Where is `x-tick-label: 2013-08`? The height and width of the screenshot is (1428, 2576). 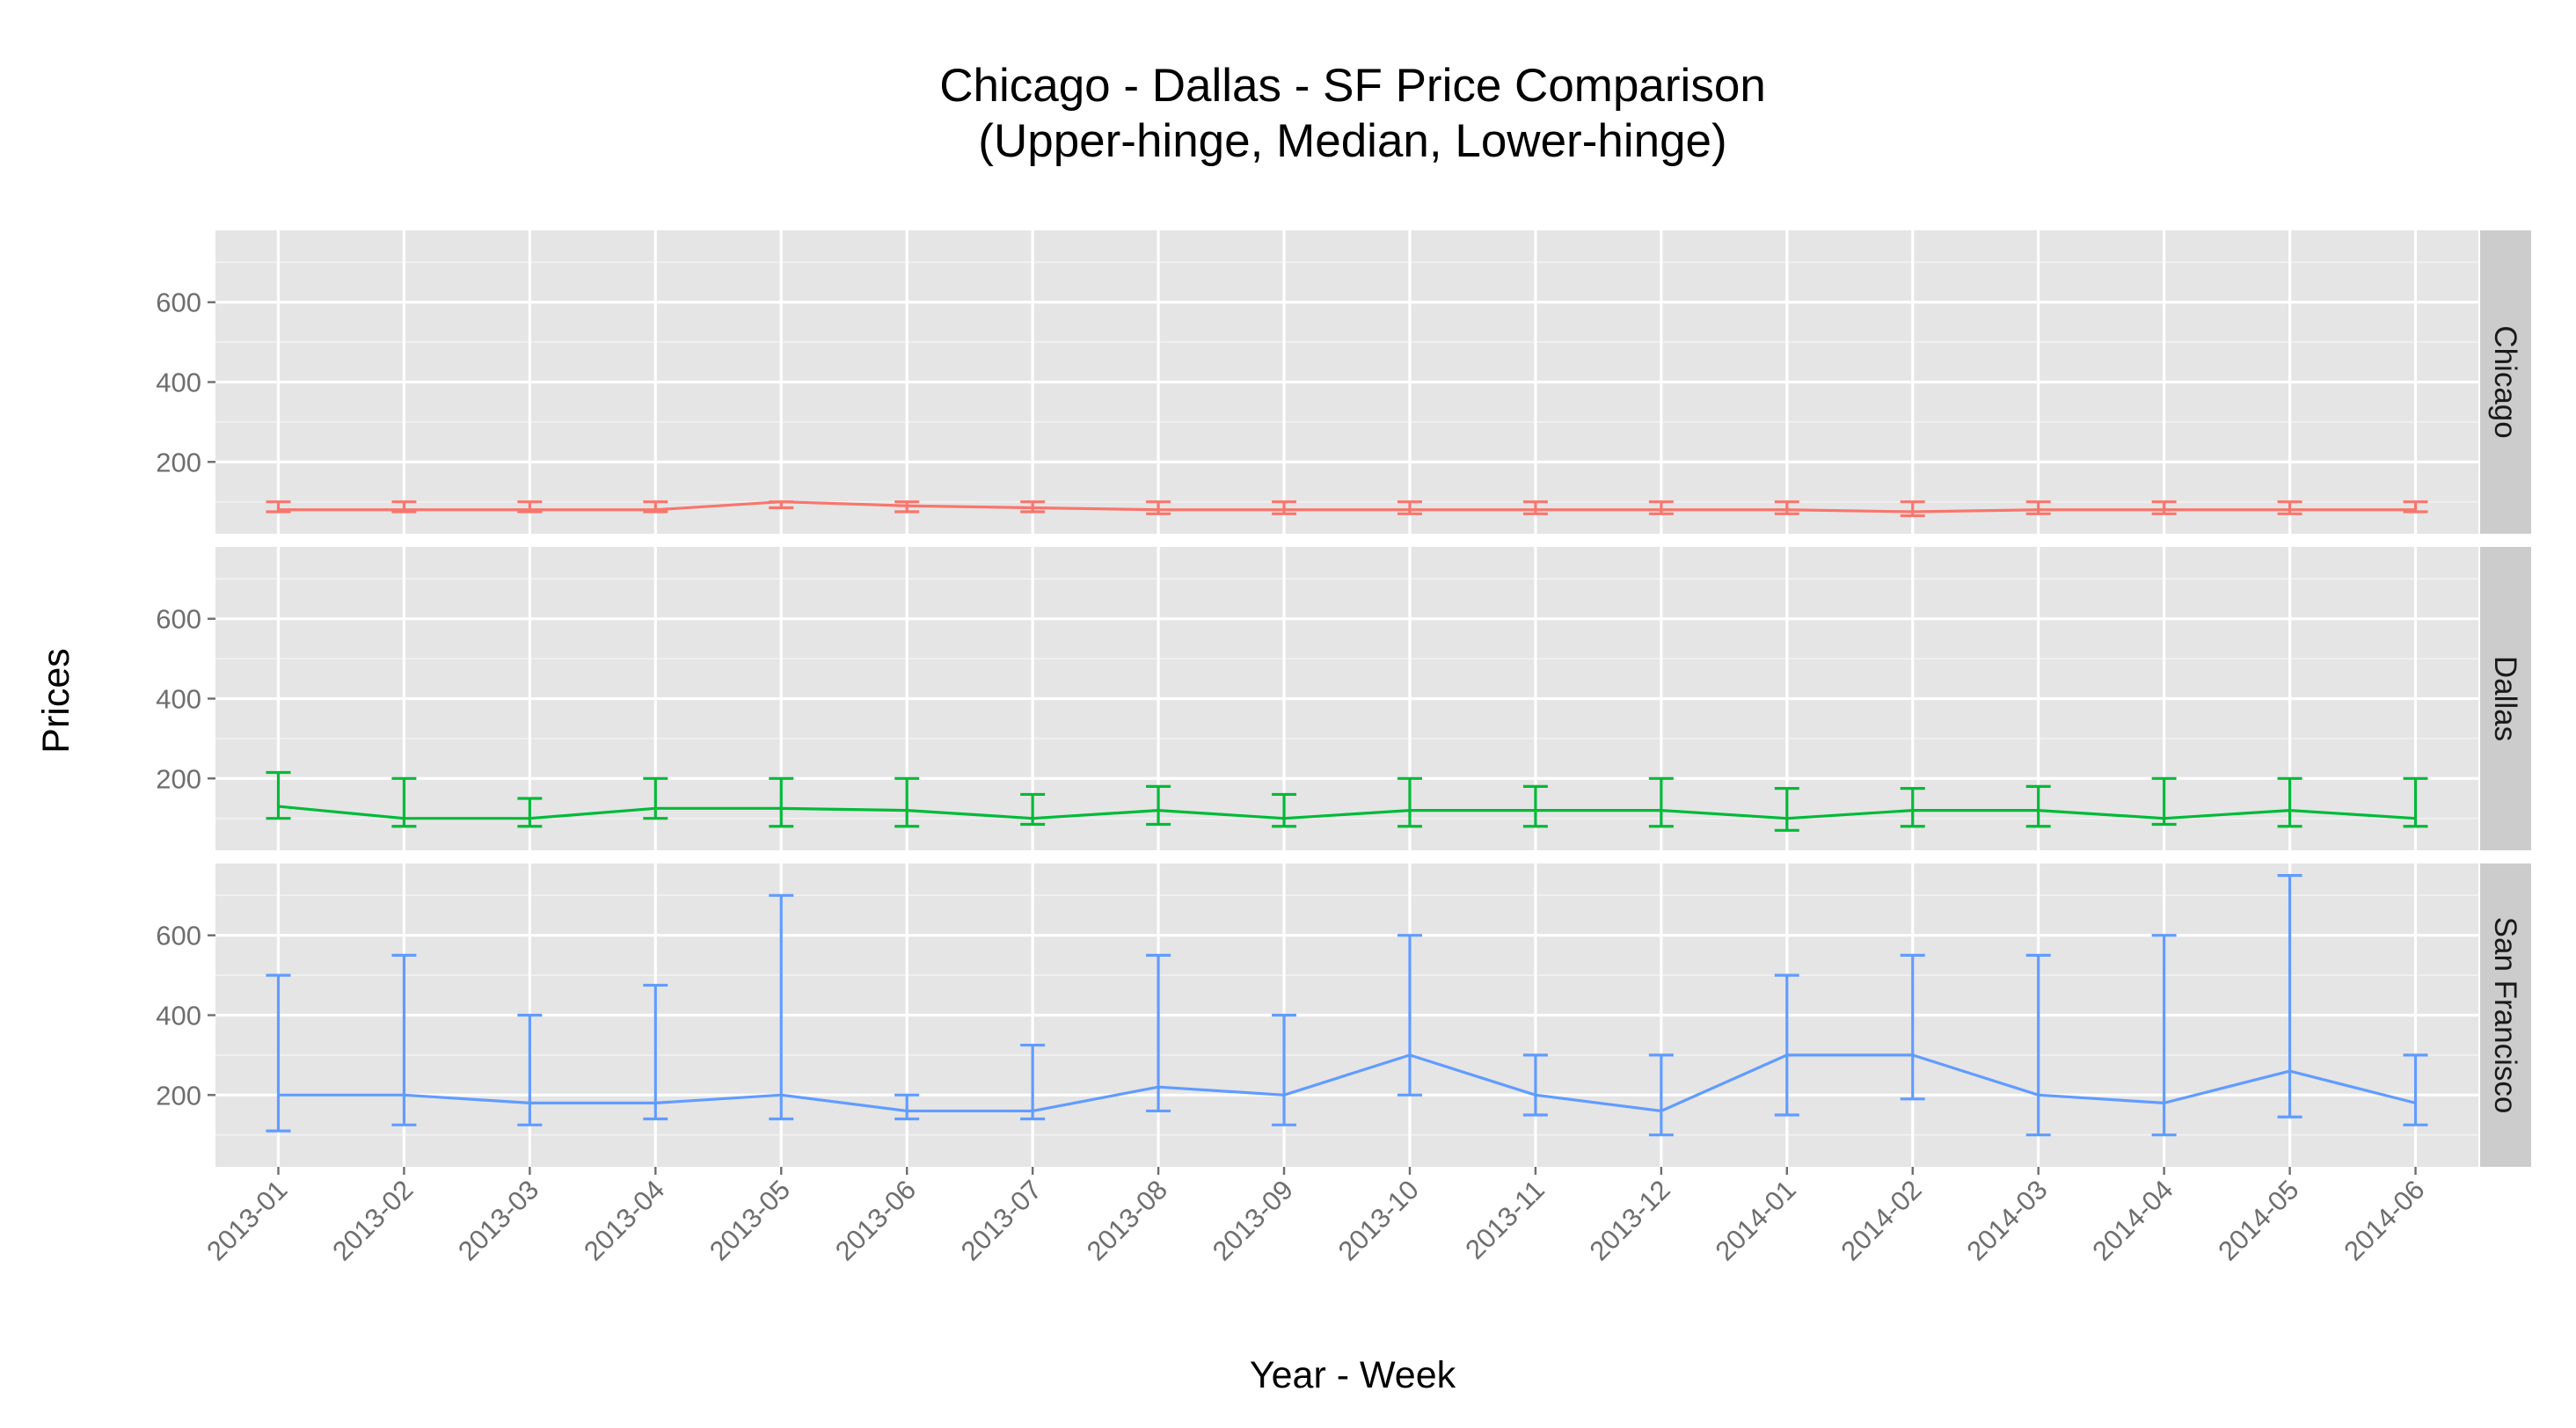 x-tick-label: 2013-08 is located at coordinates (1127, 1220).